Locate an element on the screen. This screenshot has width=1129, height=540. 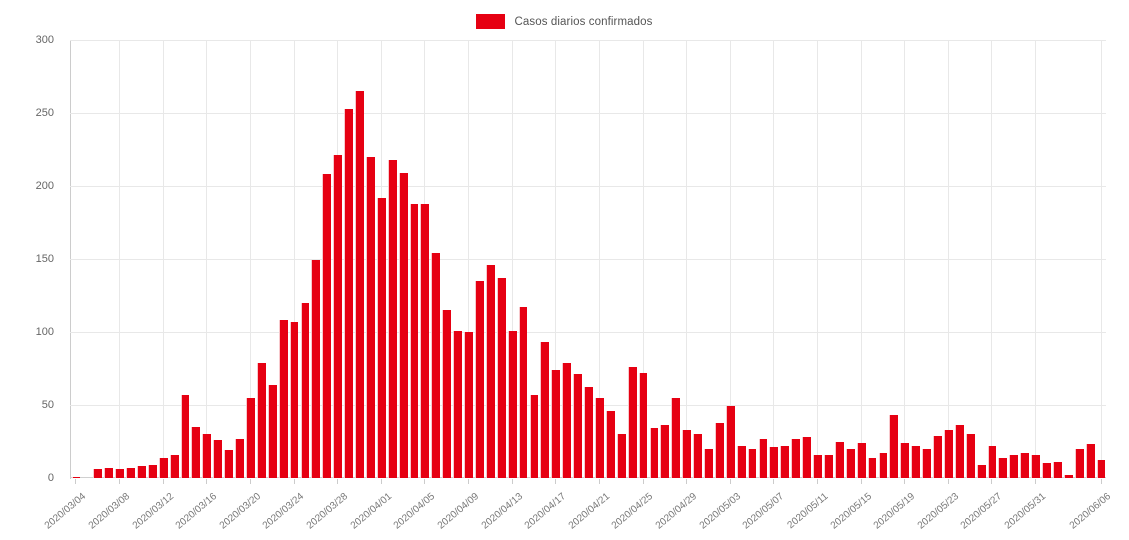
legend-item-casos-diarios-confirmados: Casos diarios confirmados is located at coordinates (564, 21).